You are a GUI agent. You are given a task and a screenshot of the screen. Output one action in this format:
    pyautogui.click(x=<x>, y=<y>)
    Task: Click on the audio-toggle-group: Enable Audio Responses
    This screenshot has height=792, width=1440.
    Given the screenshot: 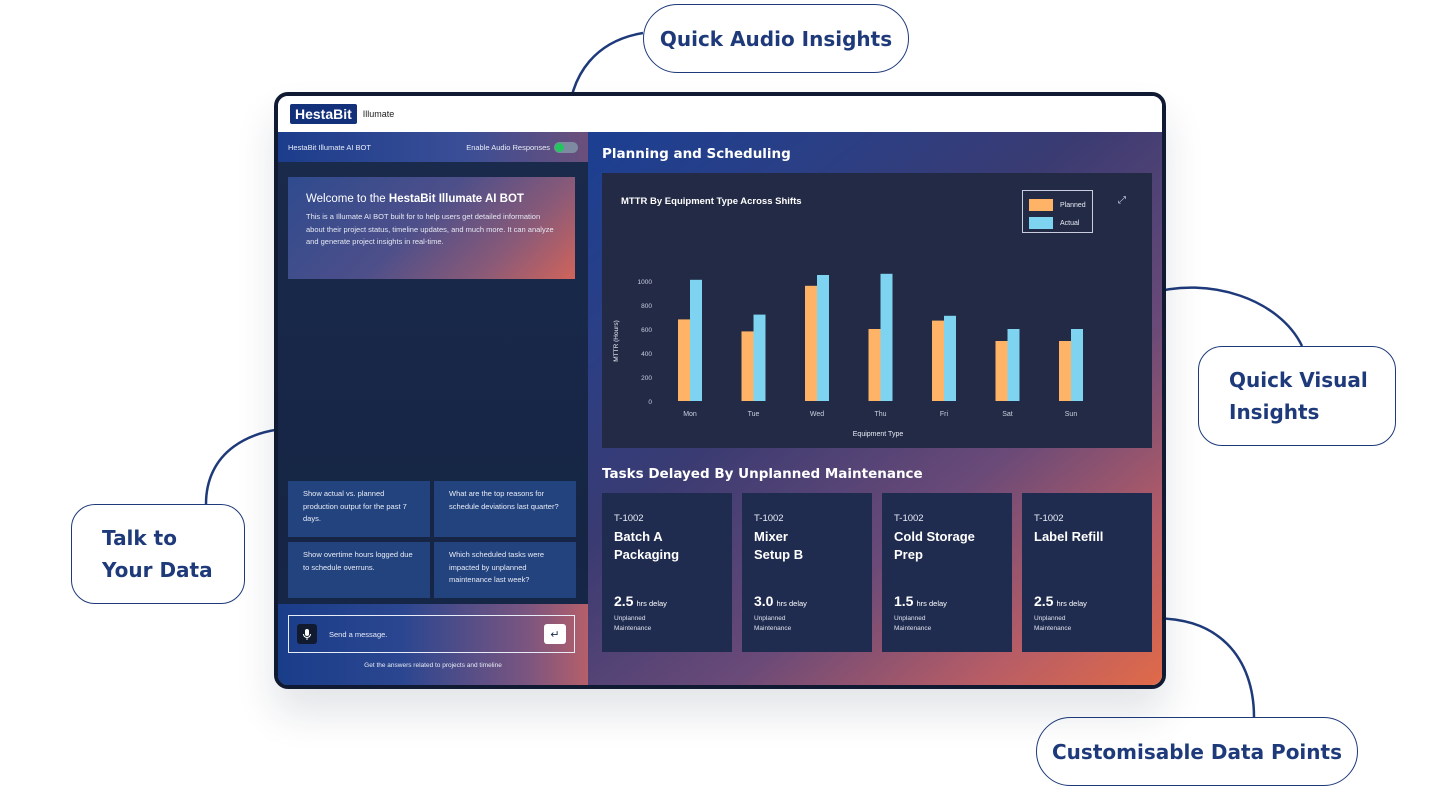 What is the action you would take?
    pyautogui.click(x=522, y=147)
    